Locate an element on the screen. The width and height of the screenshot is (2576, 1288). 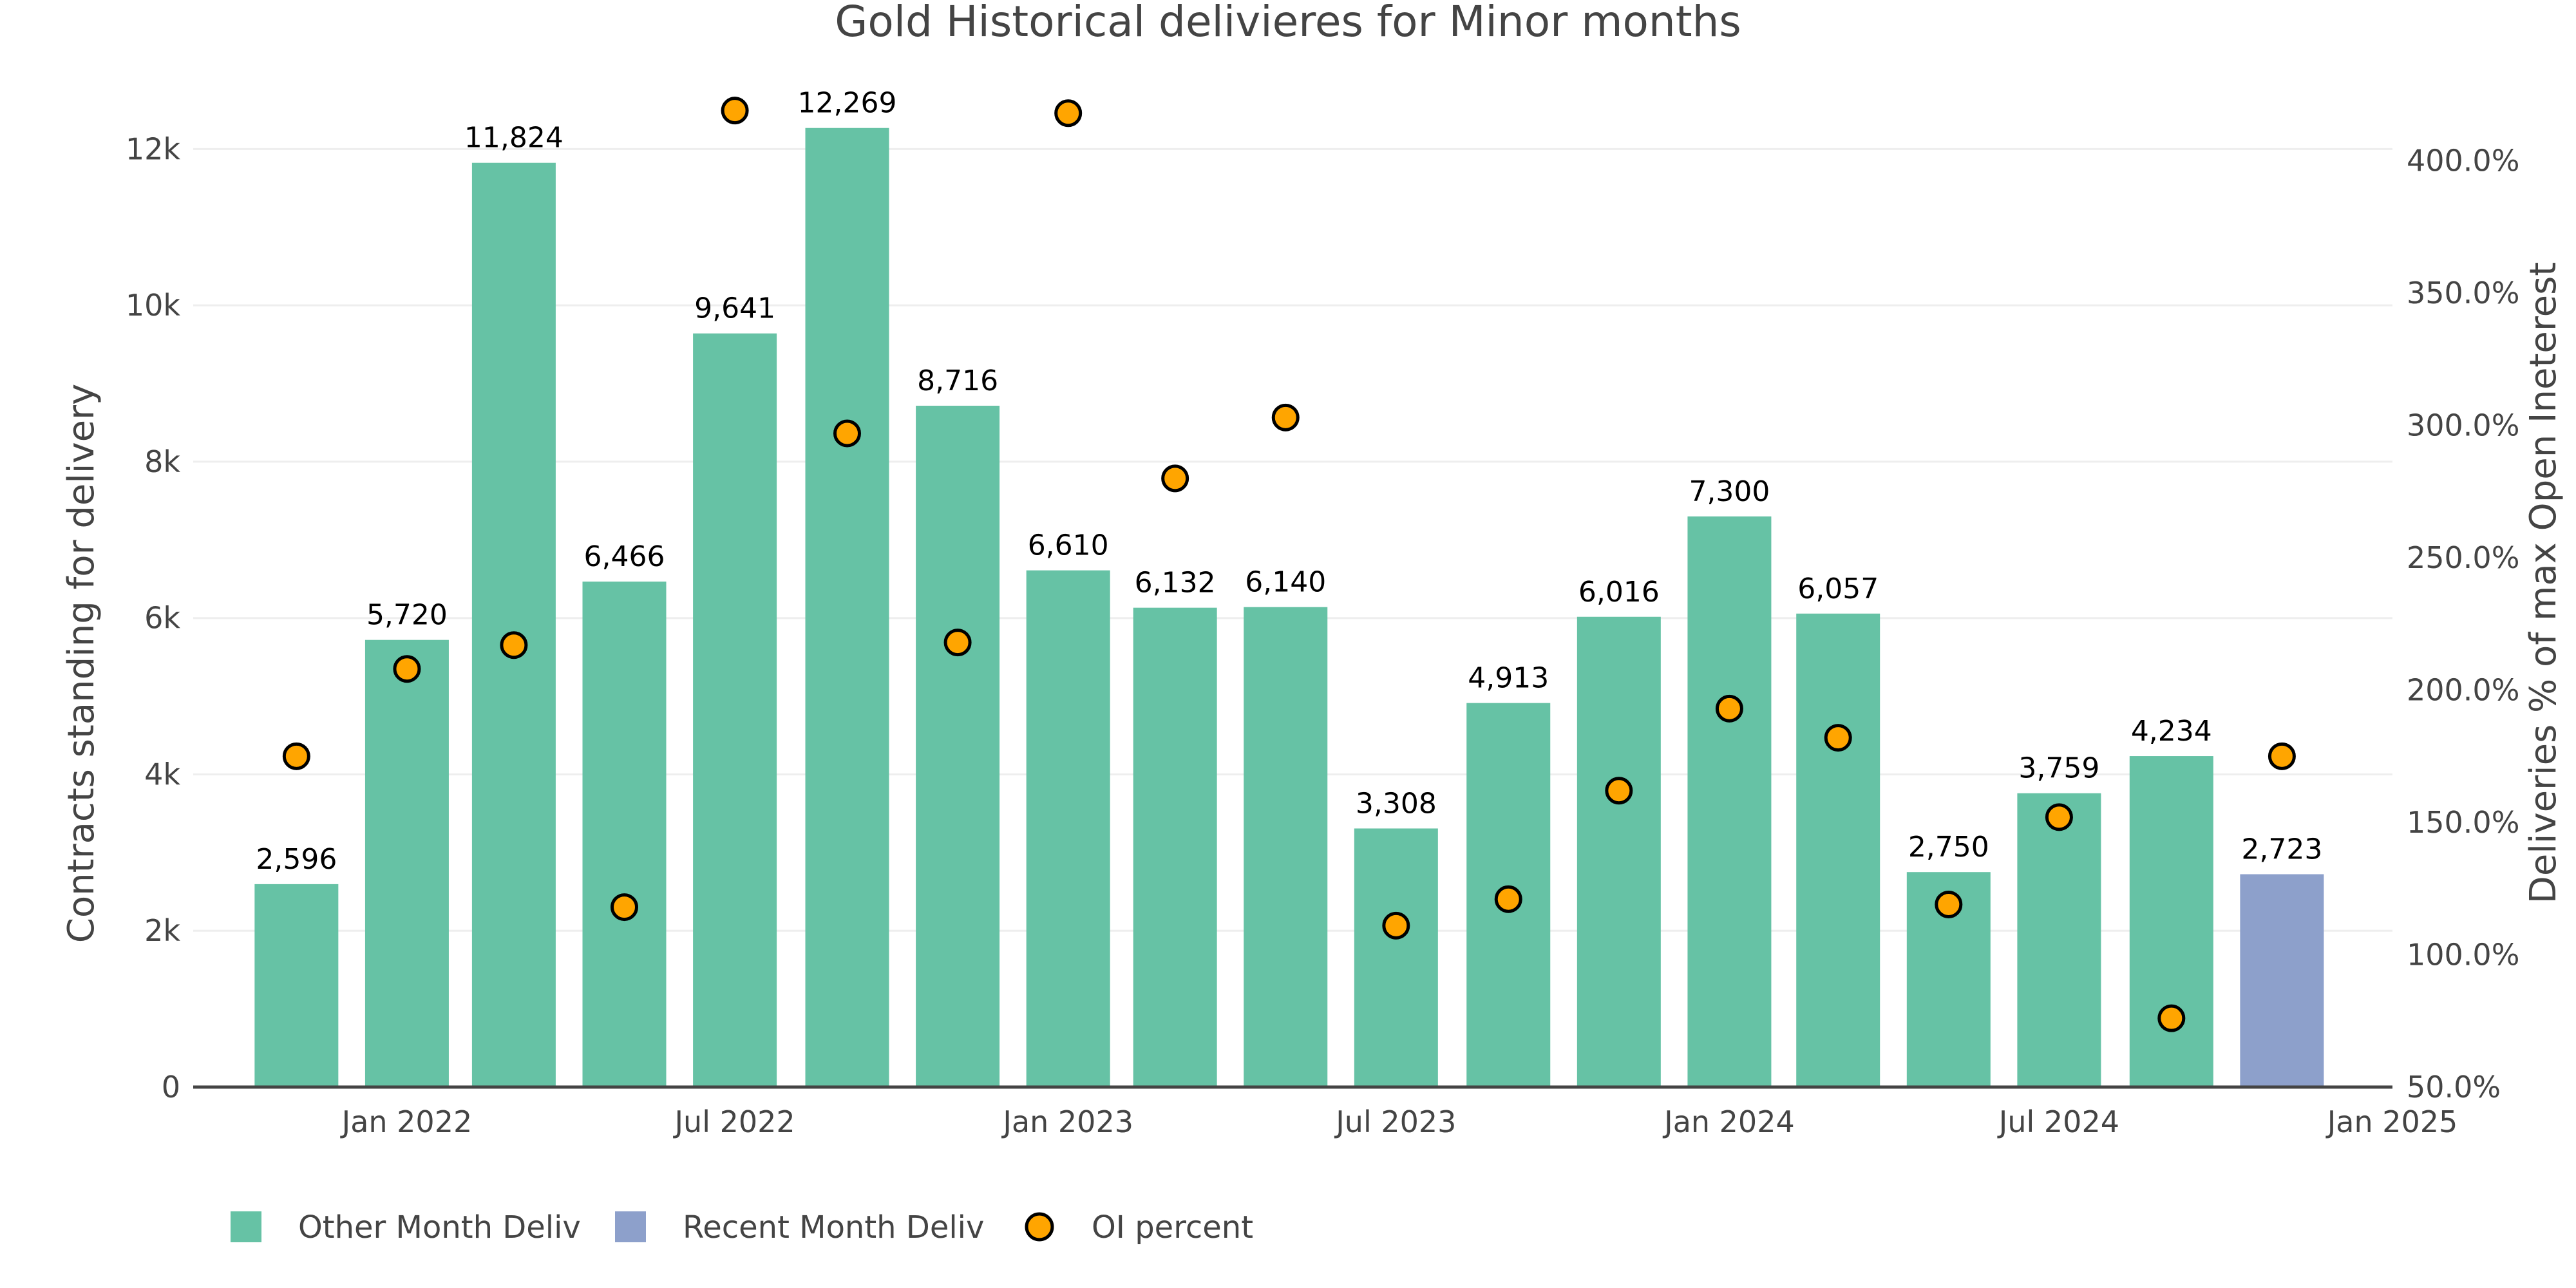
legend-marker is located at coordinates (1039, 1227).